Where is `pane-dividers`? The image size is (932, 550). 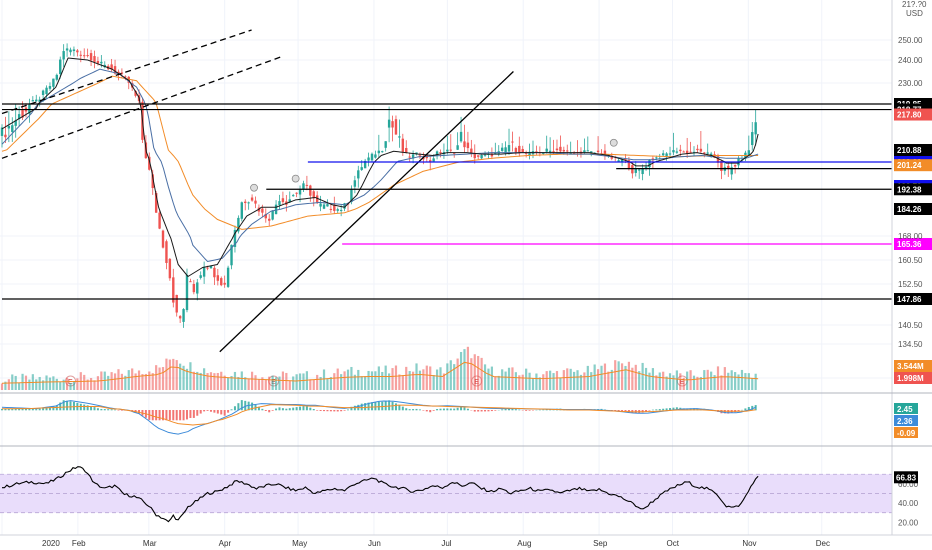
pane-dividers is located at coordinates (466, 419).